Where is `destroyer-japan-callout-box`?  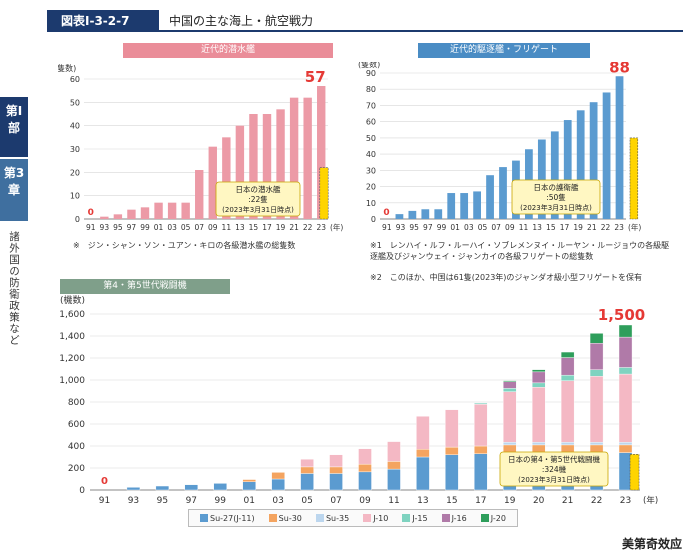
destroyer-japan-callout-box is located at coordinates (556, 197).